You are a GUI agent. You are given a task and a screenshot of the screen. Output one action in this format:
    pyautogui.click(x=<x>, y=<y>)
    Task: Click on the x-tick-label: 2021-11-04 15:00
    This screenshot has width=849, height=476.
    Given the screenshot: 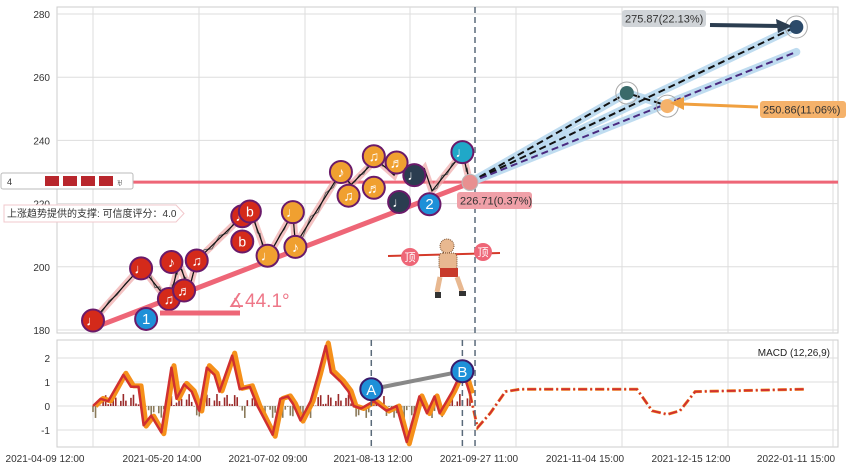 What is the action you would take?
    pyautogui.click(x=585, y=459)
    